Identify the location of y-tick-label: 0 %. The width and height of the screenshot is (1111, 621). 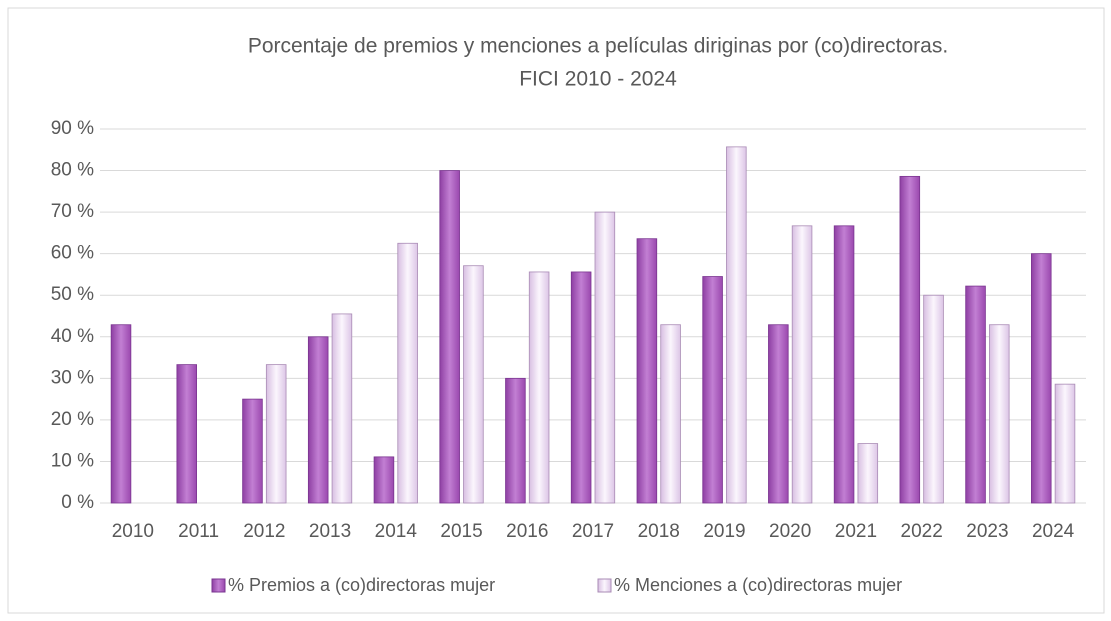
(77, 502).